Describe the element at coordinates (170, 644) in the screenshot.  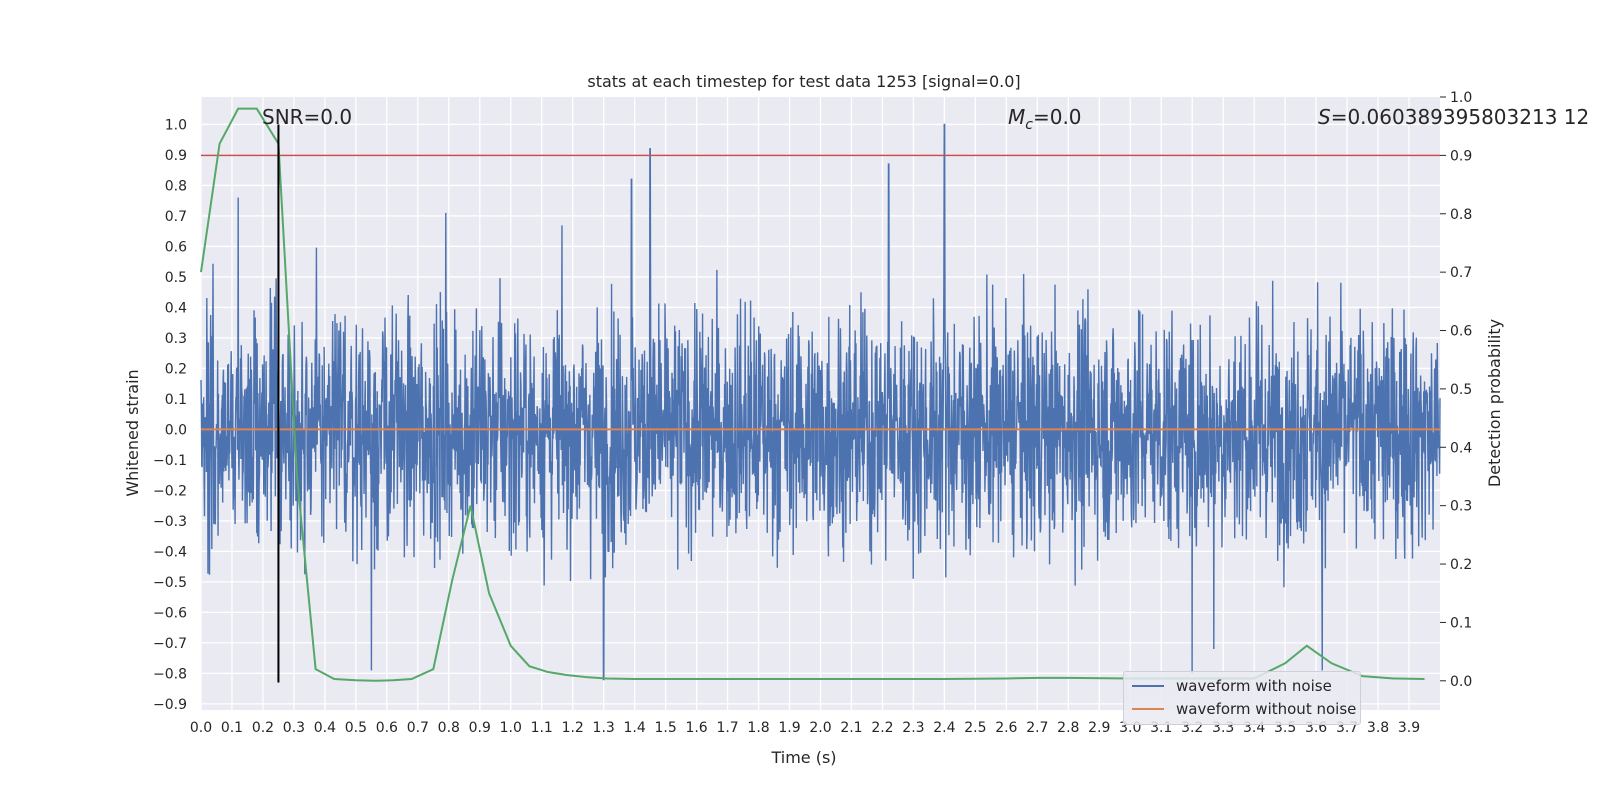
I see `y-tick-label: −0.7` at that location.